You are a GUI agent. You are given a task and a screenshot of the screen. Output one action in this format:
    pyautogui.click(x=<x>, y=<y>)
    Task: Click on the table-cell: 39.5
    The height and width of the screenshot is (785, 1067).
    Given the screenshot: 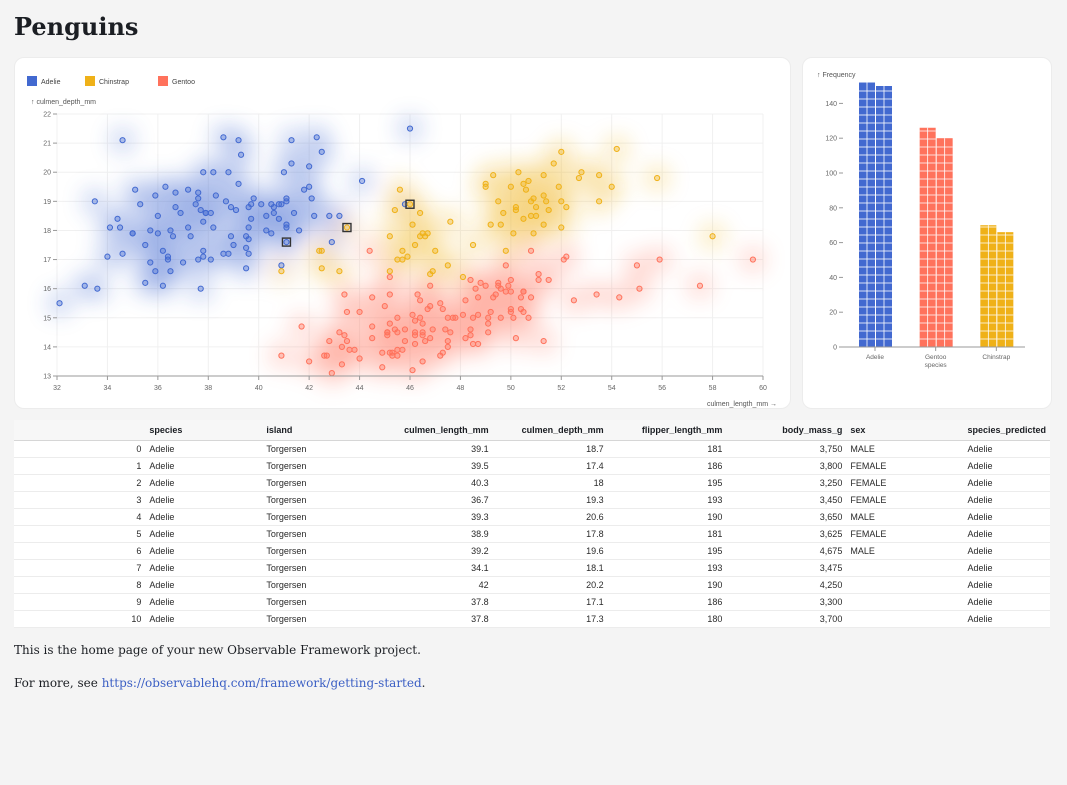 What is the action you would take?
    pyautogui.click(x=436, y=466)
    